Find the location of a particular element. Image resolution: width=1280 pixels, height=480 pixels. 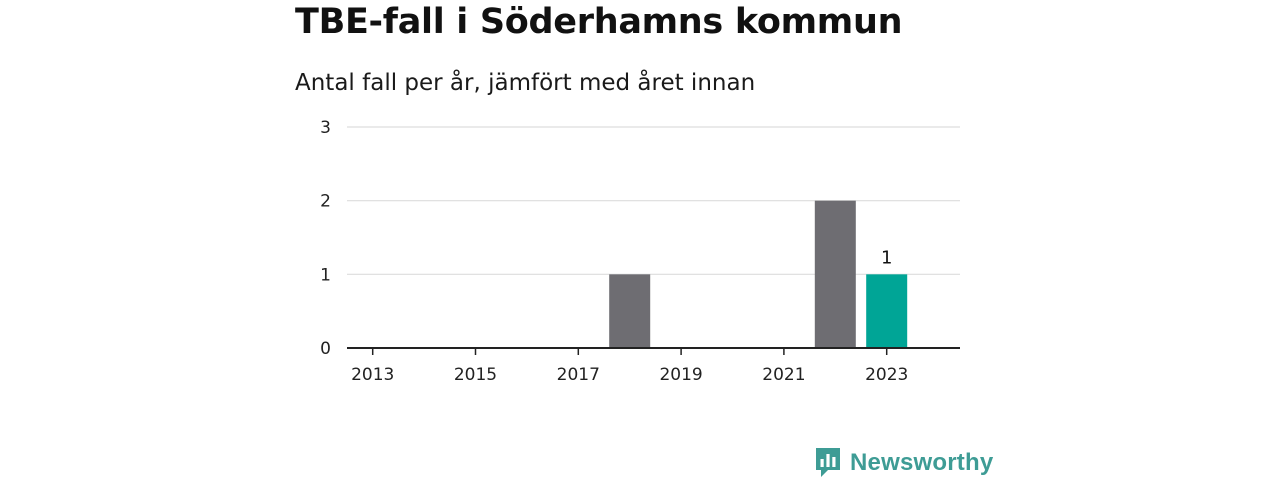

bar-2018 is located at coordinates (630, 311).